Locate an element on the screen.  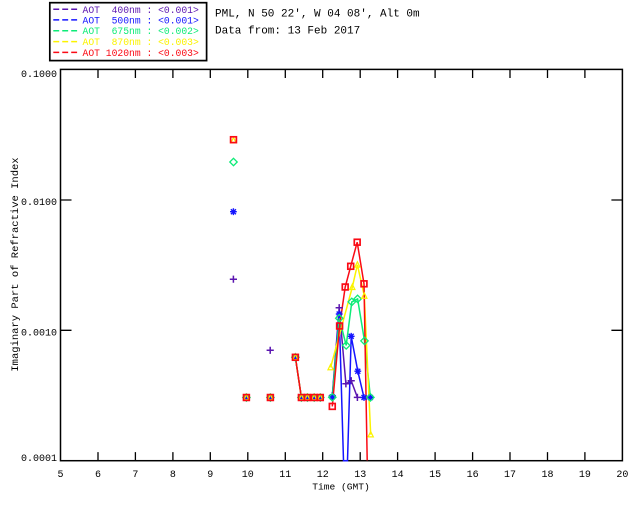
svg-text:PML, N 50 22', W 04 08', Alt 0: PML, N 50 22', W 04 08', Alt 0m is located at coordinates (317, 14).